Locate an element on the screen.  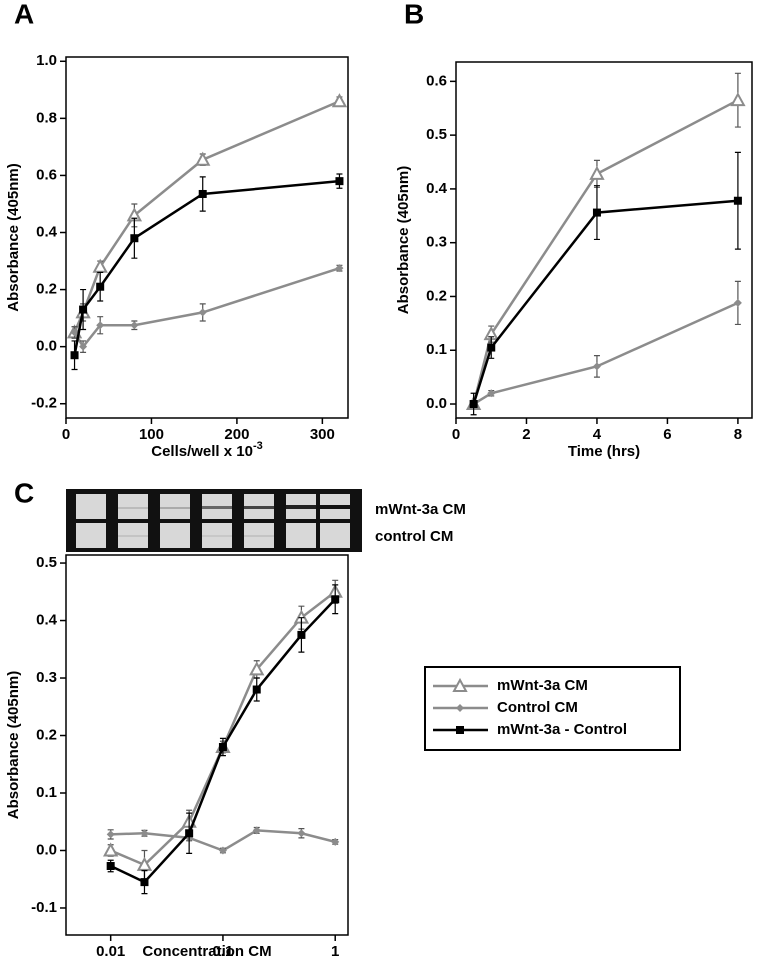
x-tick-label: 2 is located at coordinates (526, 434).